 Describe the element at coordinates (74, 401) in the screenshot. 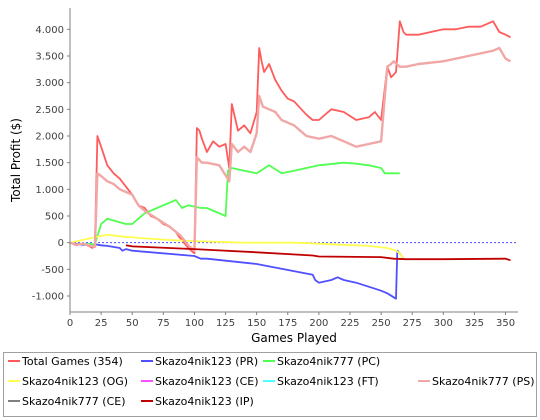

I see `legend-item: Skazo4nik777 (CE)` at that location.